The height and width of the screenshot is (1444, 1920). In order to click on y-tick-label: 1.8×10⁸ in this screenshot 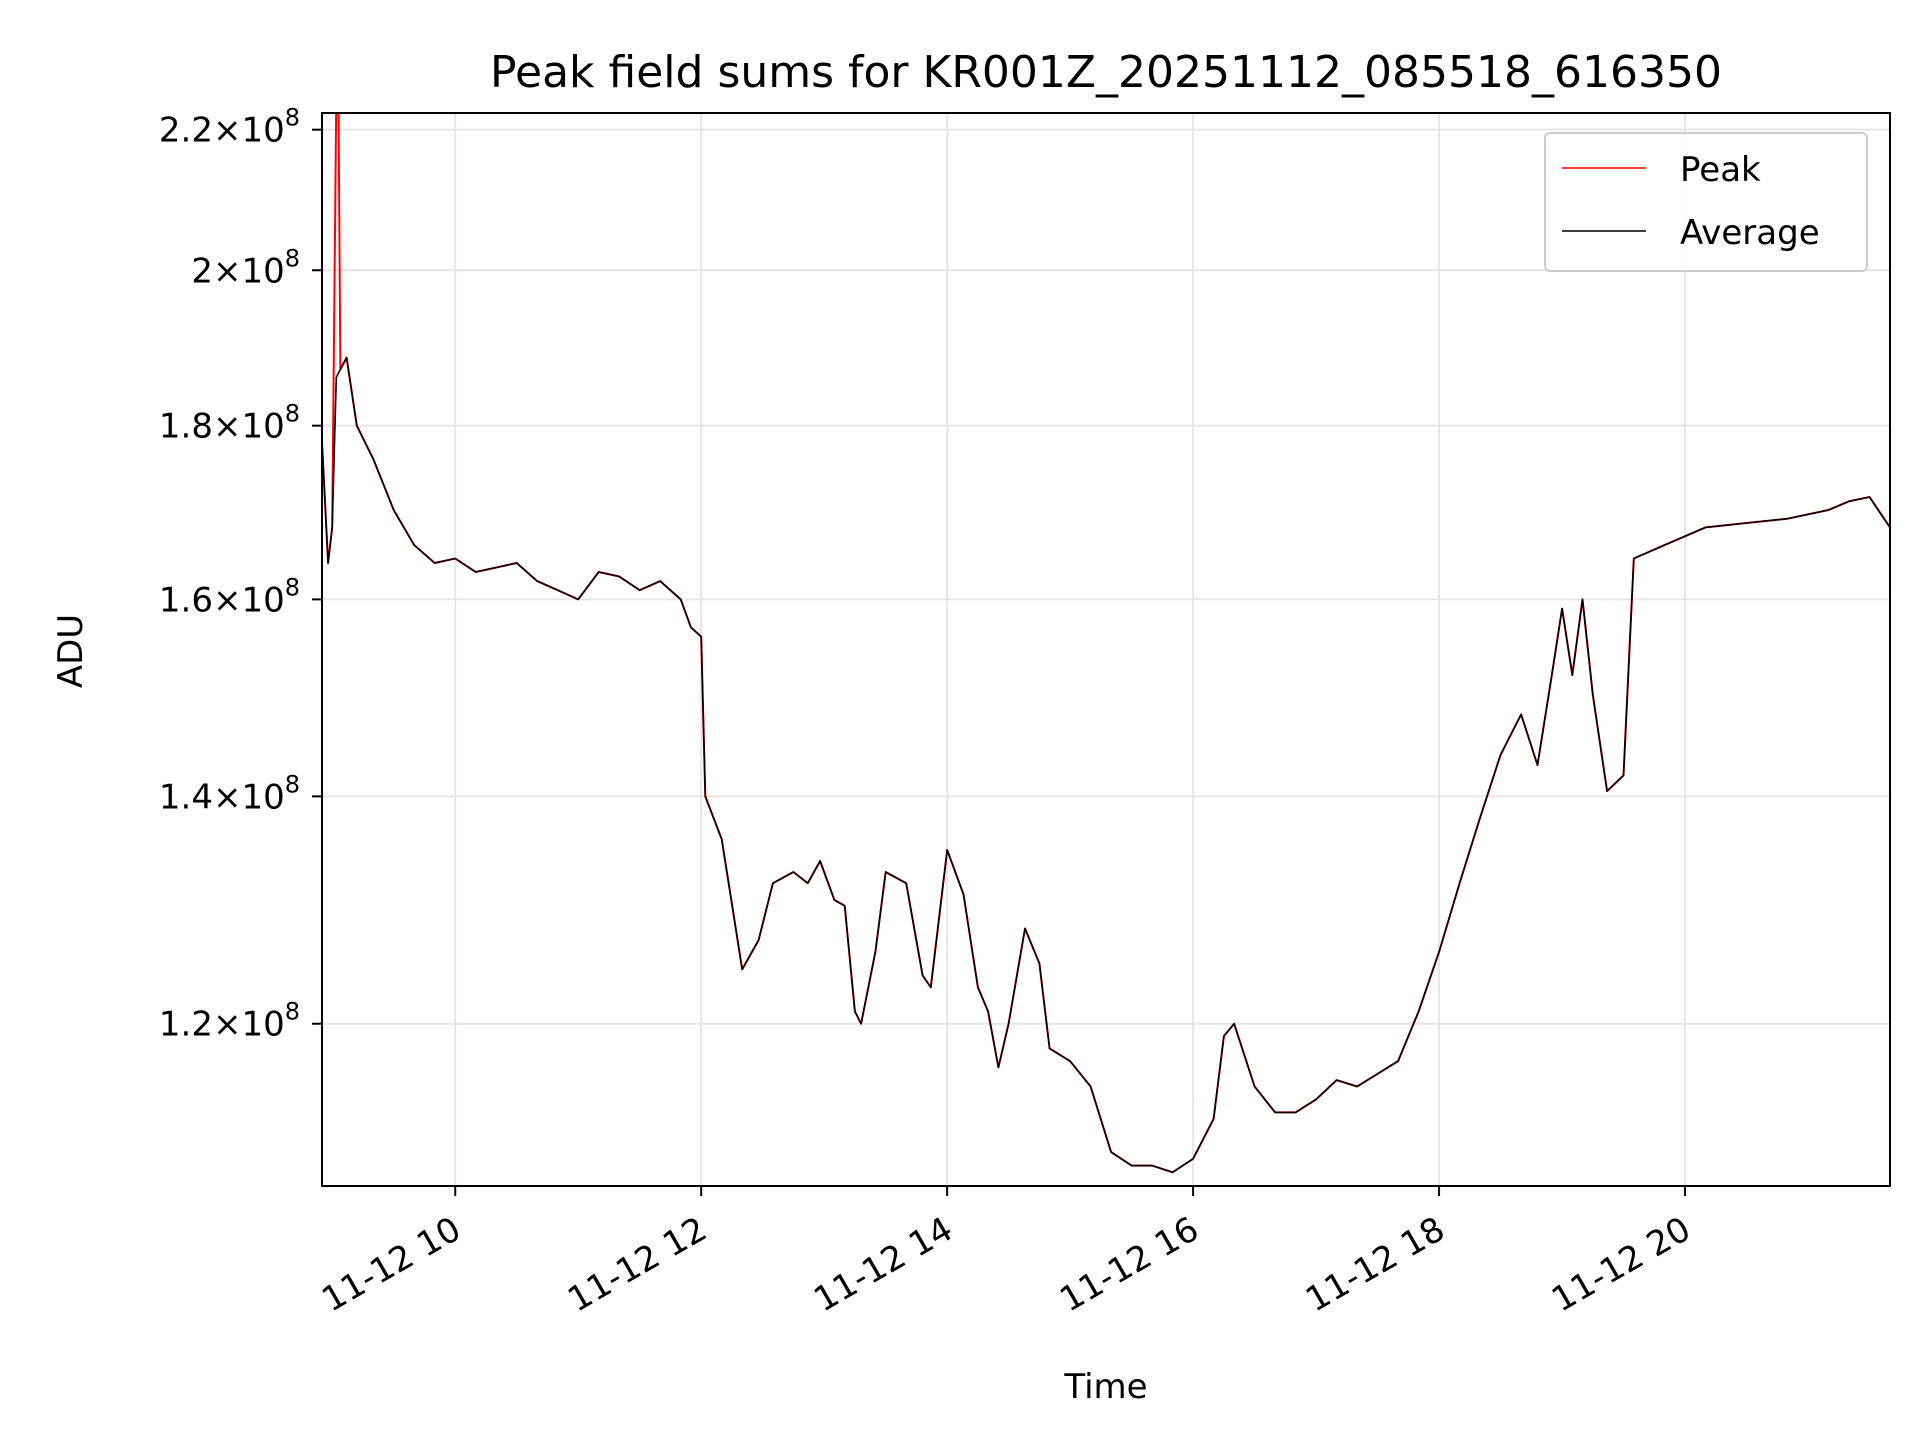, I will do `click(229, 423)`.